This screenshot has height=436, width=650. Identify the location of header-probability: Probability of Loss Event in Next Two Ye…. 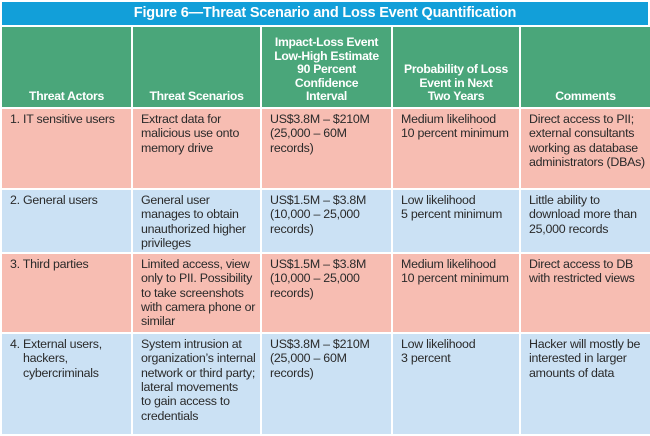
(456, 67).